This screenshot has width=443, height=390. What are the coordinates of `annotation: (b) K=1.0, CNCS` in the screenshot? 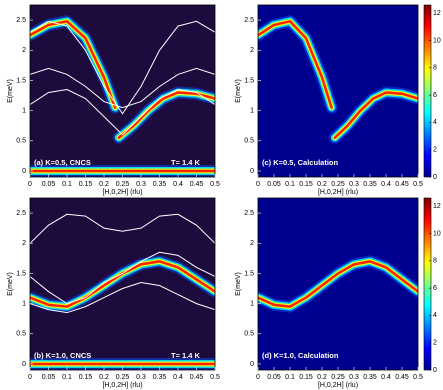 It's located at (62, 355).